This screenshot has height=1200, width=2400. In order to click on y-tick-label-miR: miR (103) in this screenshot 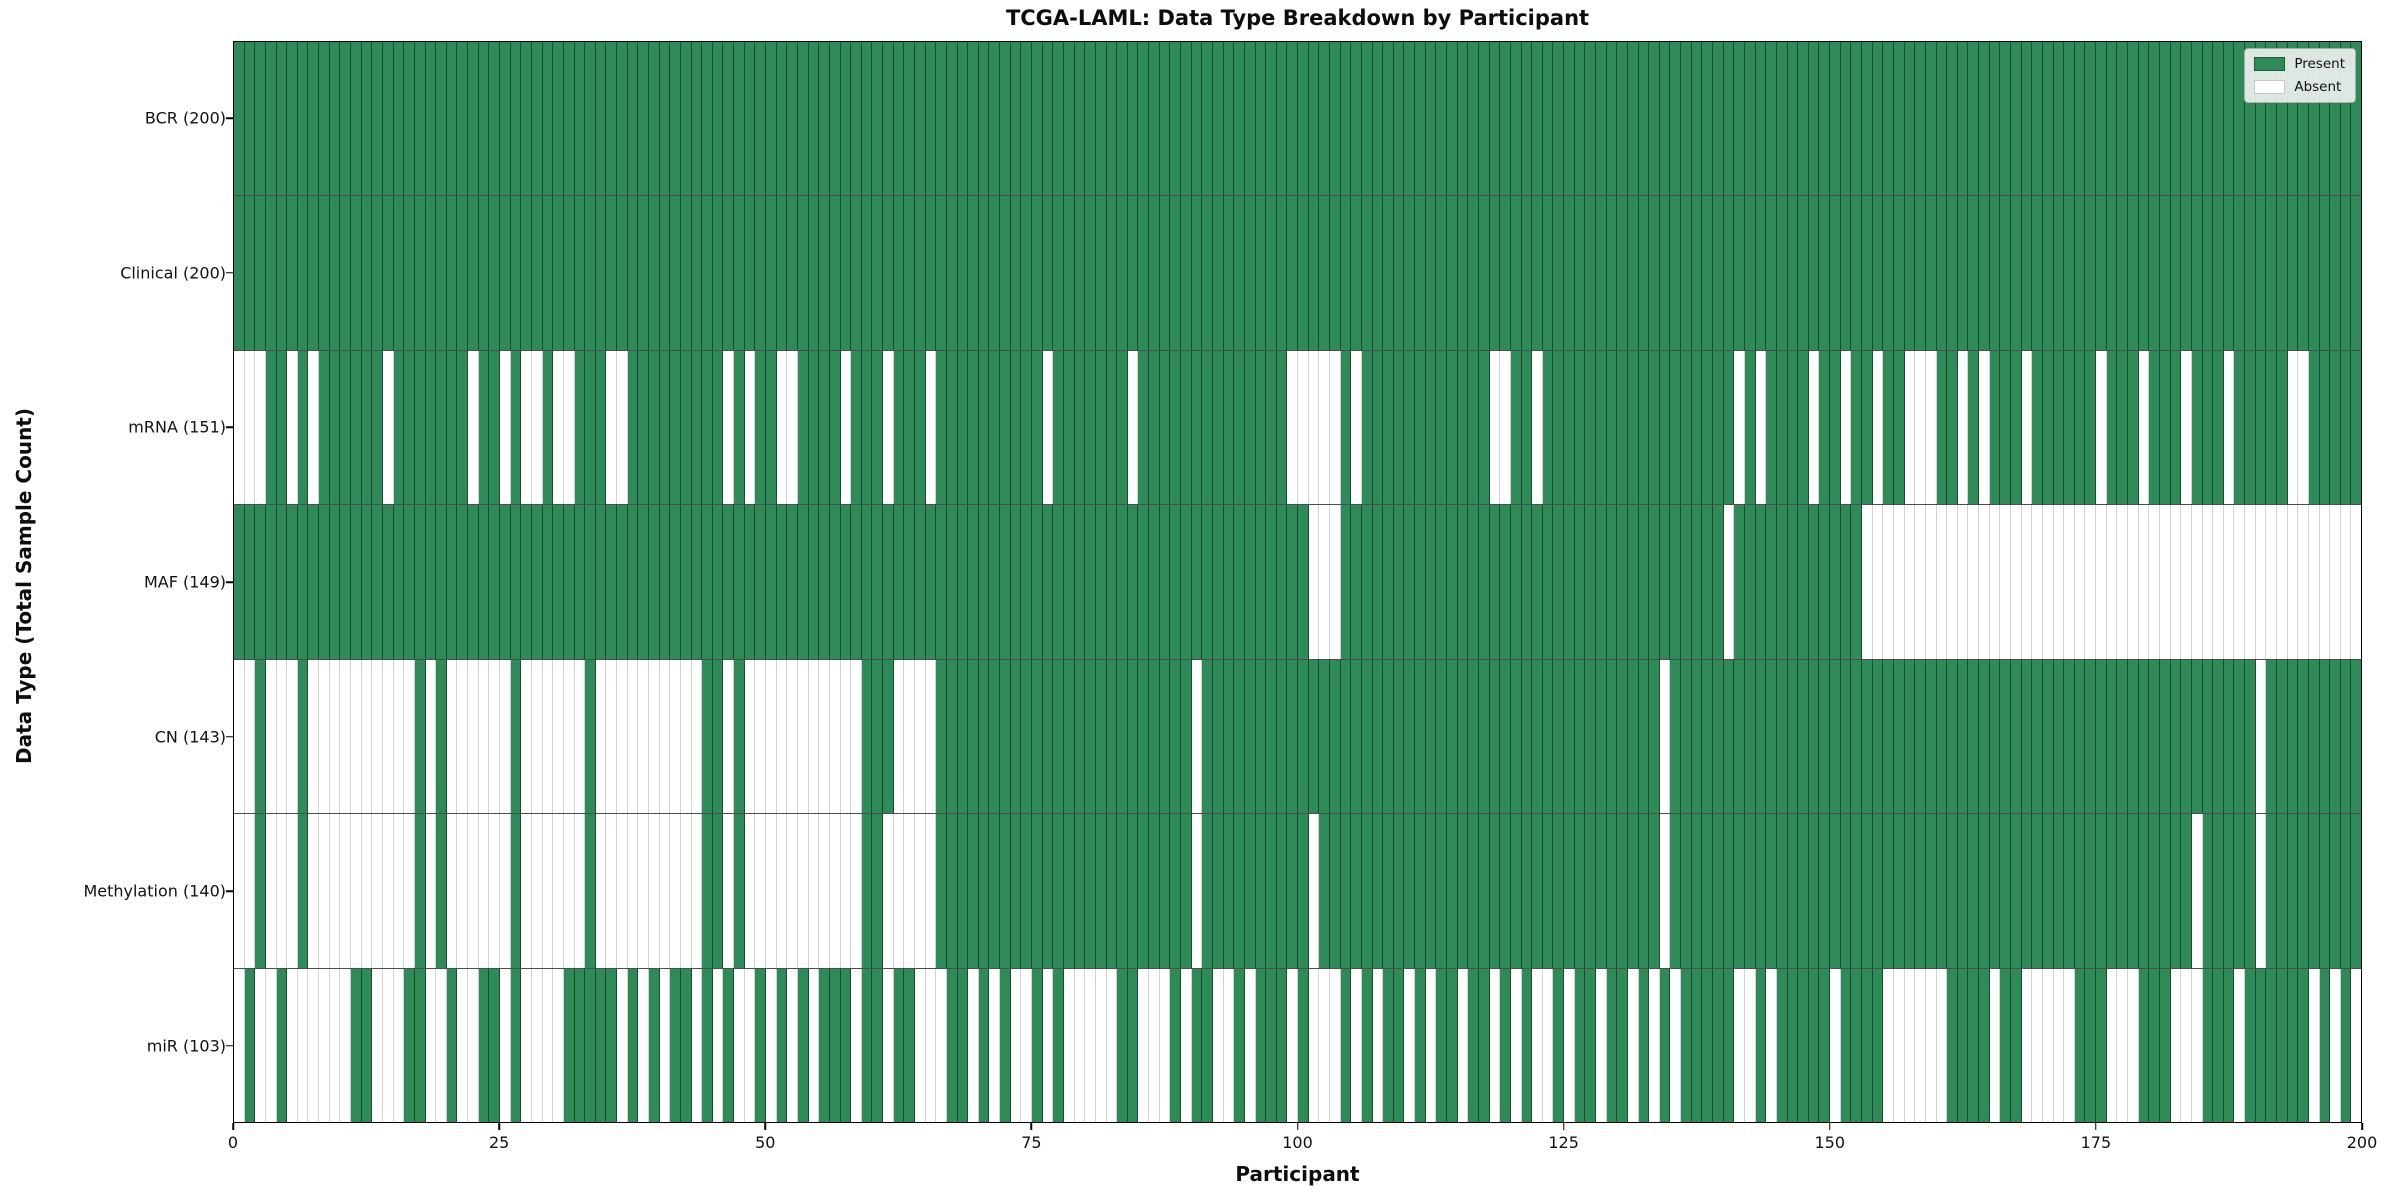, I will do `click(186, 1046)`.